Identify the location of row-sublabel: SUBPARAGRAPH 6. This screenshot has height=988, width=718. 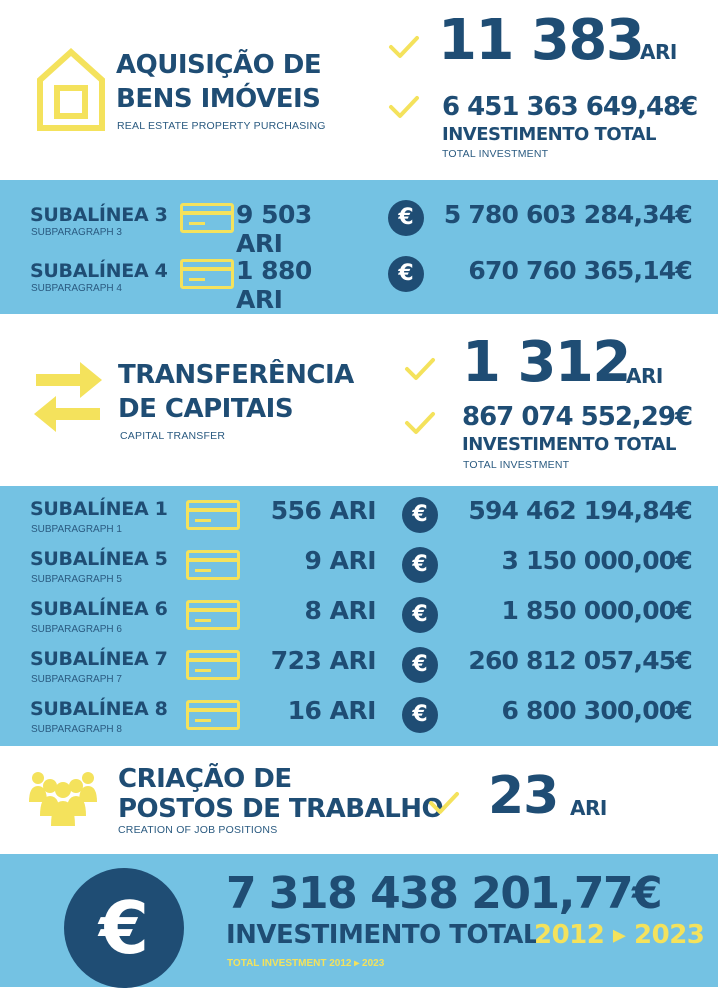
(76, 629).